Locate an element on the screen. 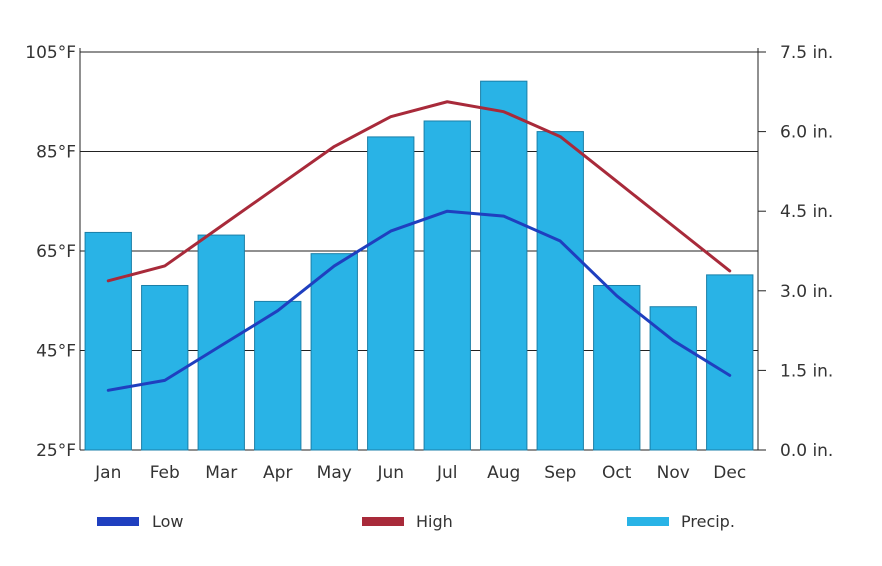  precip-bar-aug is located at coordinates (504, 265).